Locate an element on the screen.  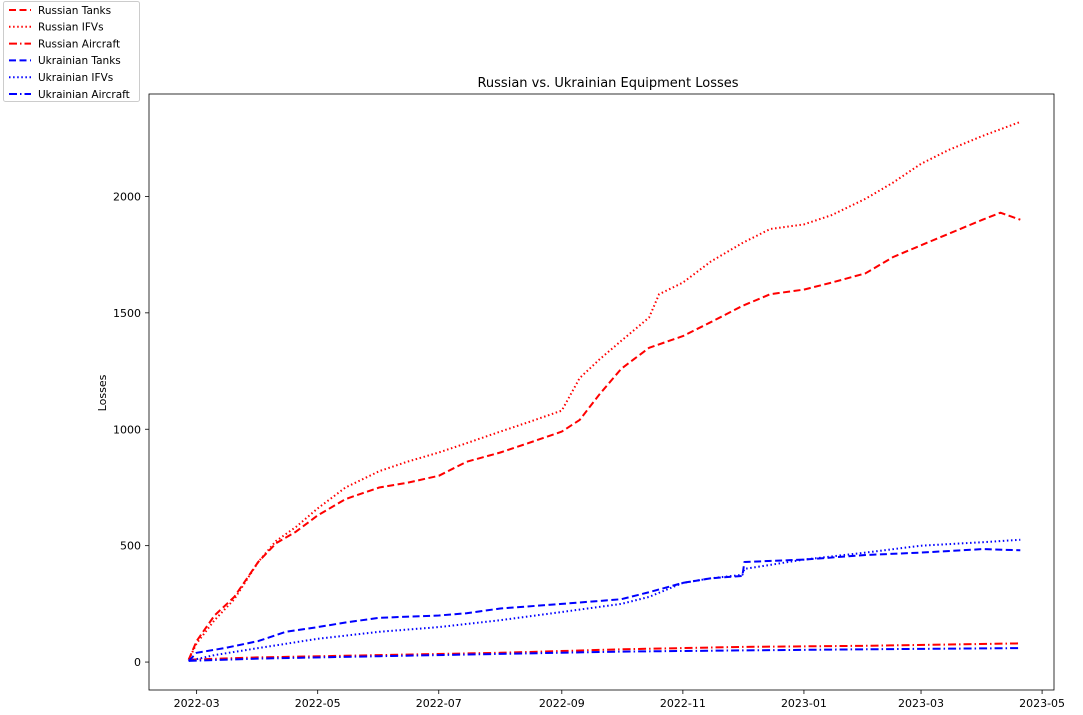
chart-title: Russian vs. Ukrainian Equipment Losses is located at coordinates (607, 83).